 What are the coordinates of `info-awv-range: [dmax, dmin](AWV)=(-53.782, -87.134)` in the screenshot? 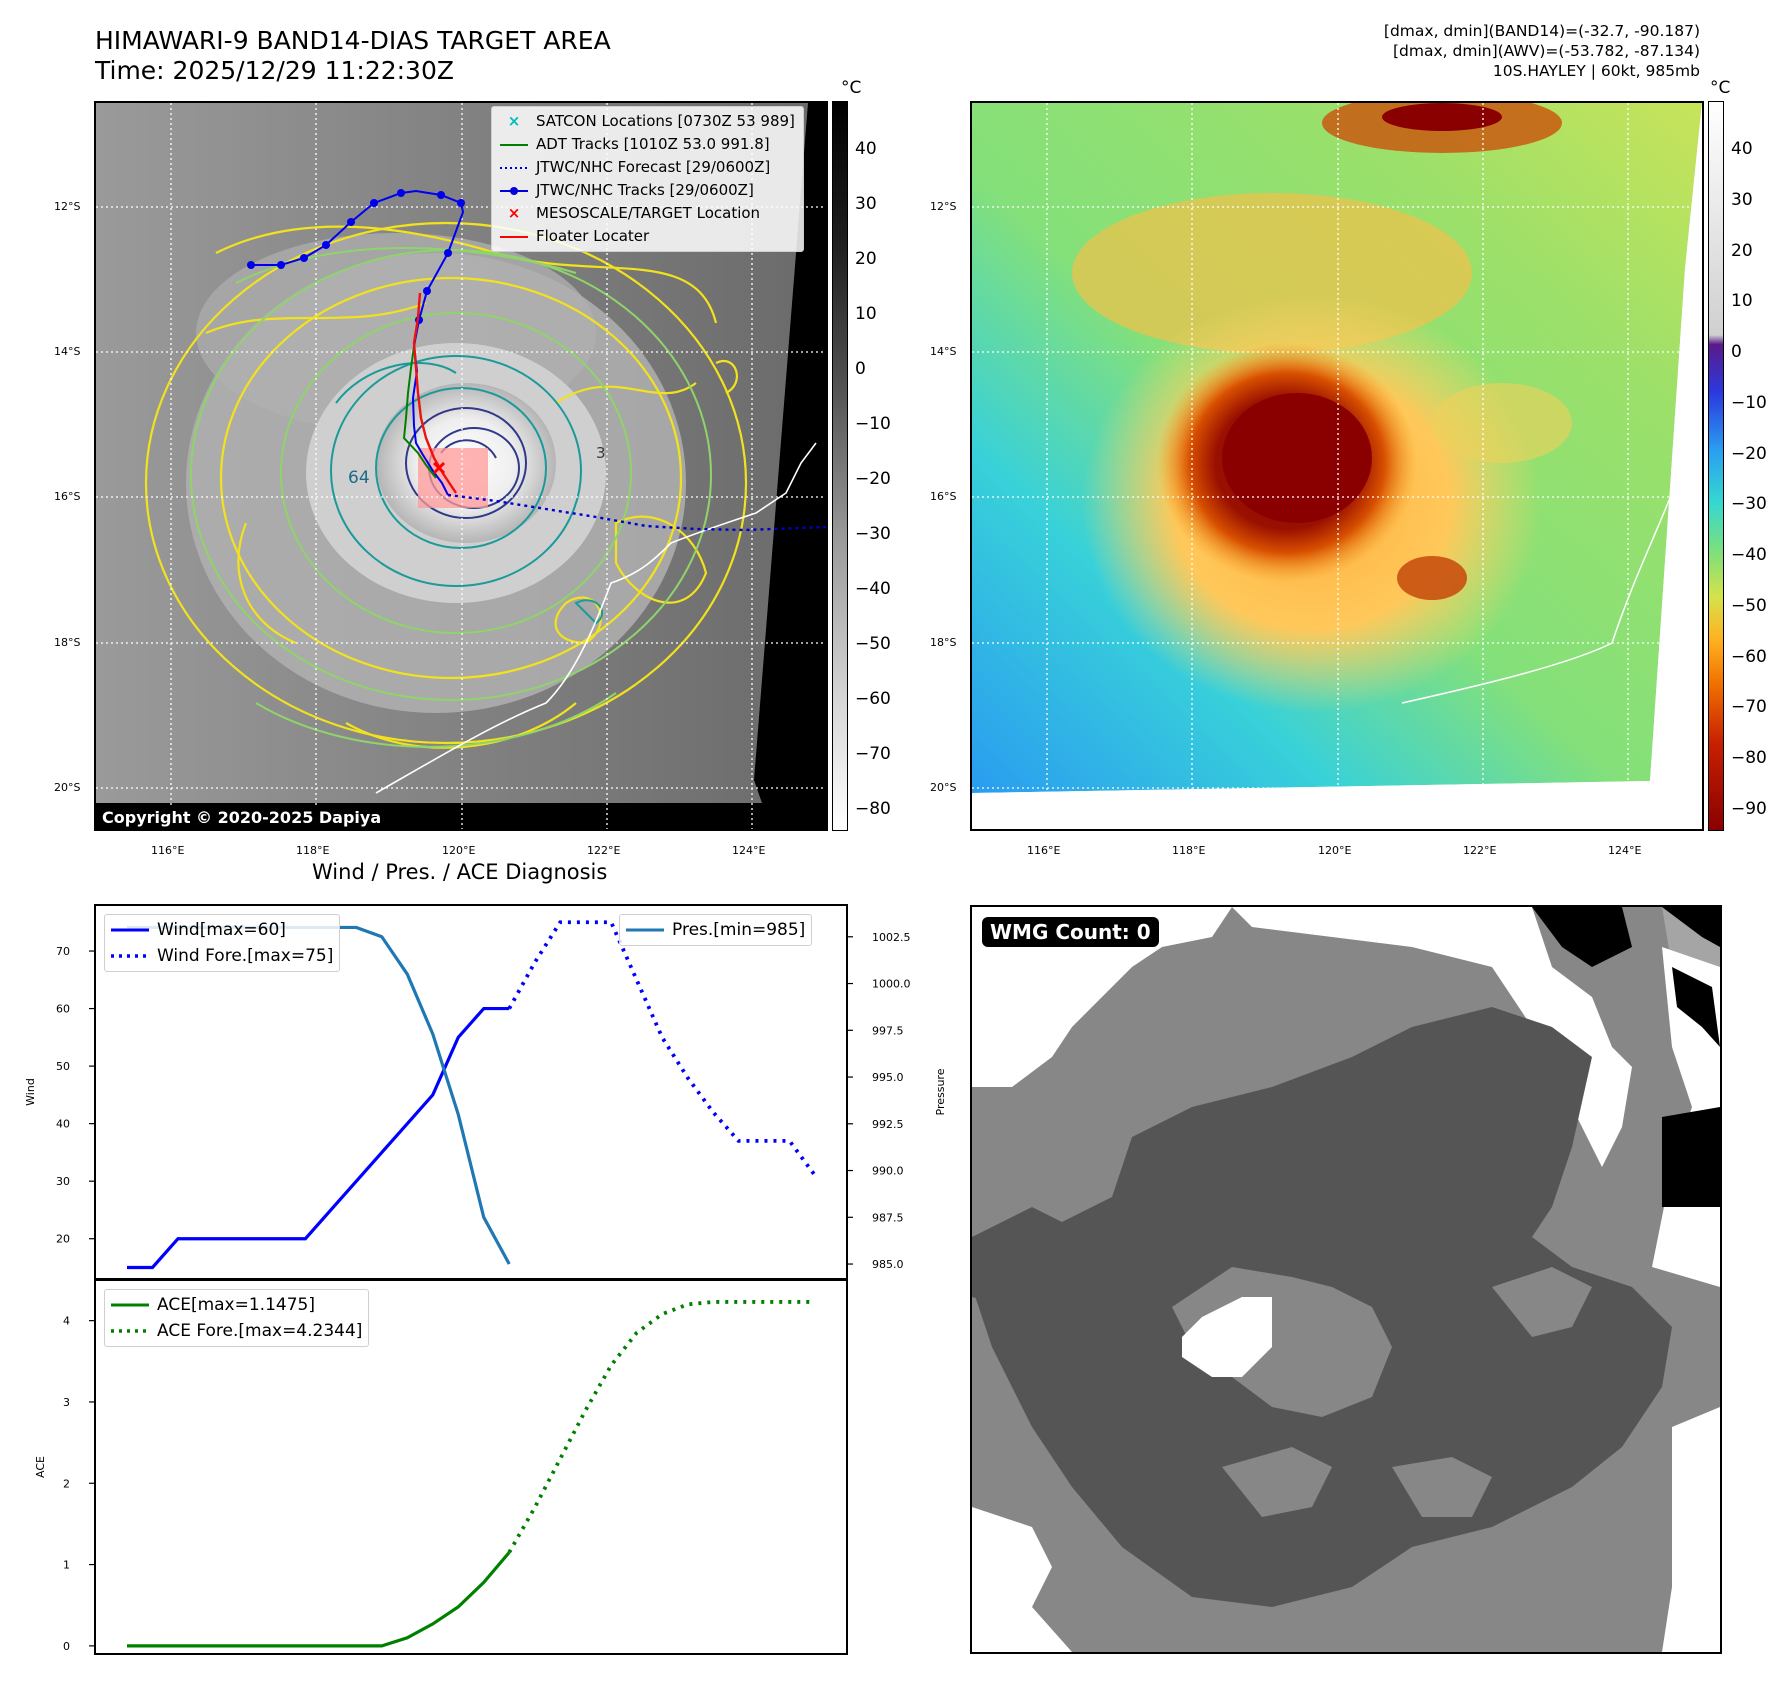 It's located at (1546, 51).